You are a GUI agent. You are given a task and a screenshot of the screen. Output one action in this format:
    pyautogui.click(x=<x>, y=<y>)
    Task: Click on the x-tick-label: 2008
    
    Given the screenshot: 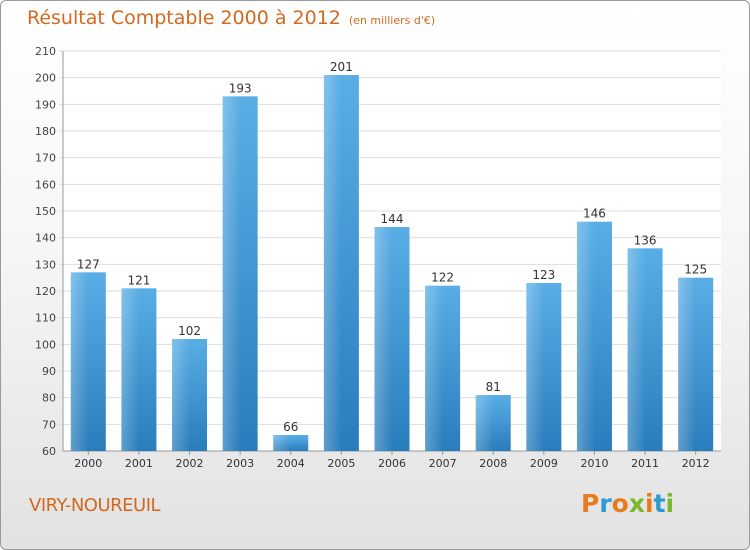 What is the action you would take?
    pyautogui.click(x=493, y=463)
    